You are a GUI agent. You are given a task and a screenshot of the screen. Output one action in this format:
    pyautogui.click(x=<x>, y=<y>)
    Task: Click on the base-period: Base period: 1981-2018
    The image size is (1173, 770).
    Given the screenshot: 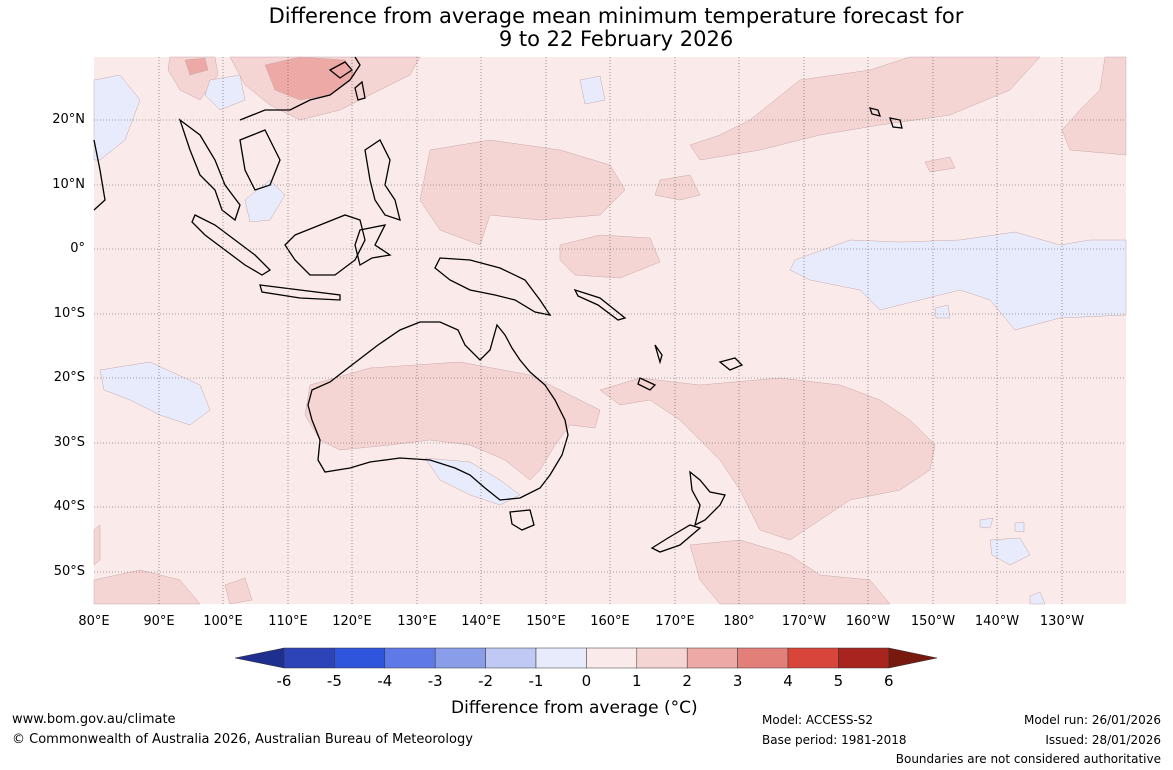 What is the action you would take?
    pyautogui.click(x=834, y=740)
    